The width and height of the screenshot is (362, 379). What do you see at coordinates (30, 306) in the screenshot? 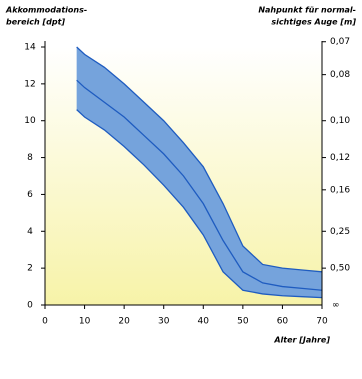
I see `y-tick-label: 0` at bounding box center [30, 306].